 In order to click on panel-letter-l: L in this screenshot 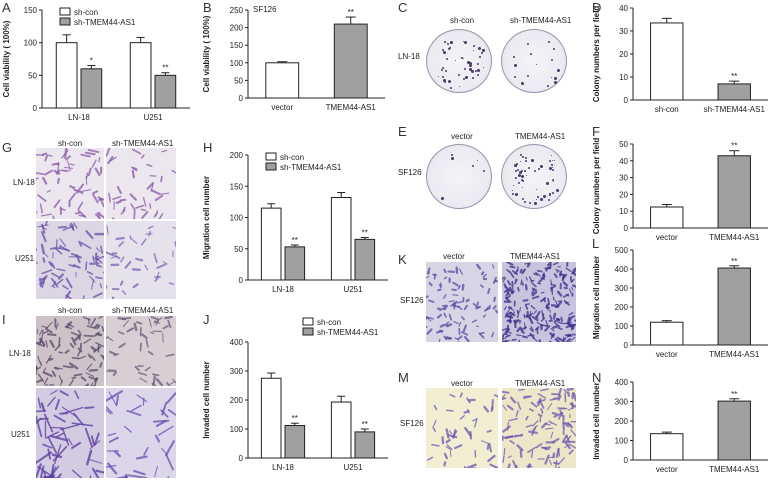, I will do `click(596, 243)`.